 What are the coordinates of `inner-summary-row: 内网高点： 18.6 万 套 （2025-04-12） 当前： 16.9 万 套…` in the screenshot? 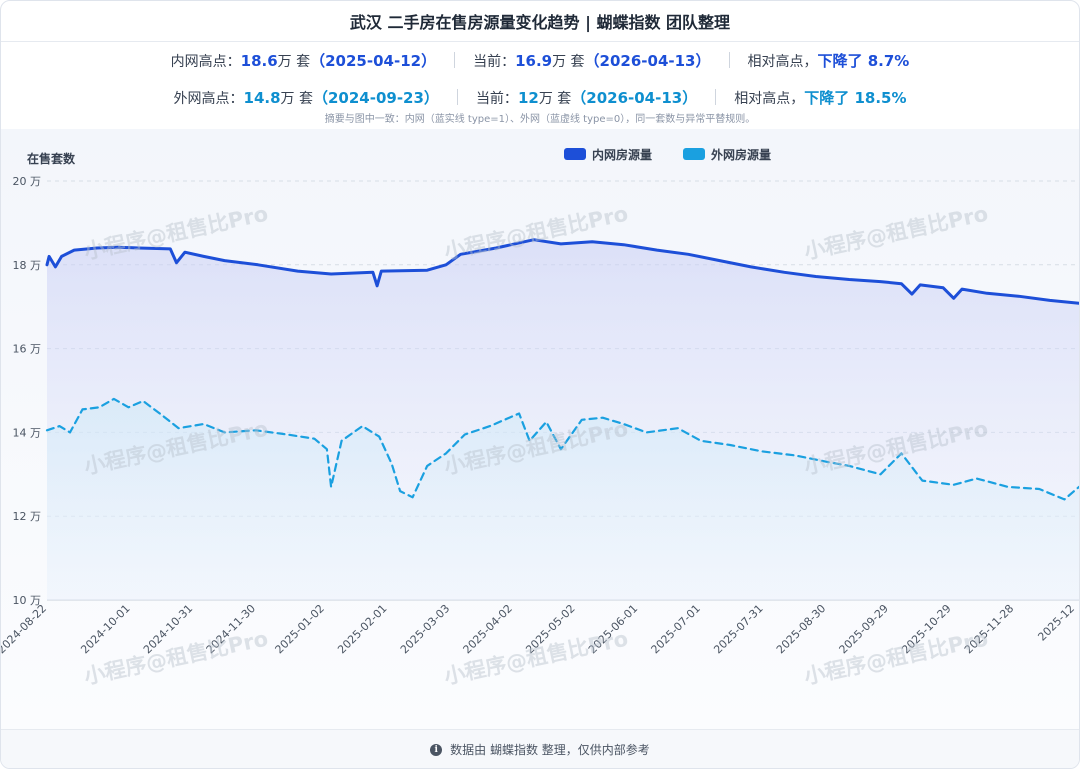 It's located at (540, 60).